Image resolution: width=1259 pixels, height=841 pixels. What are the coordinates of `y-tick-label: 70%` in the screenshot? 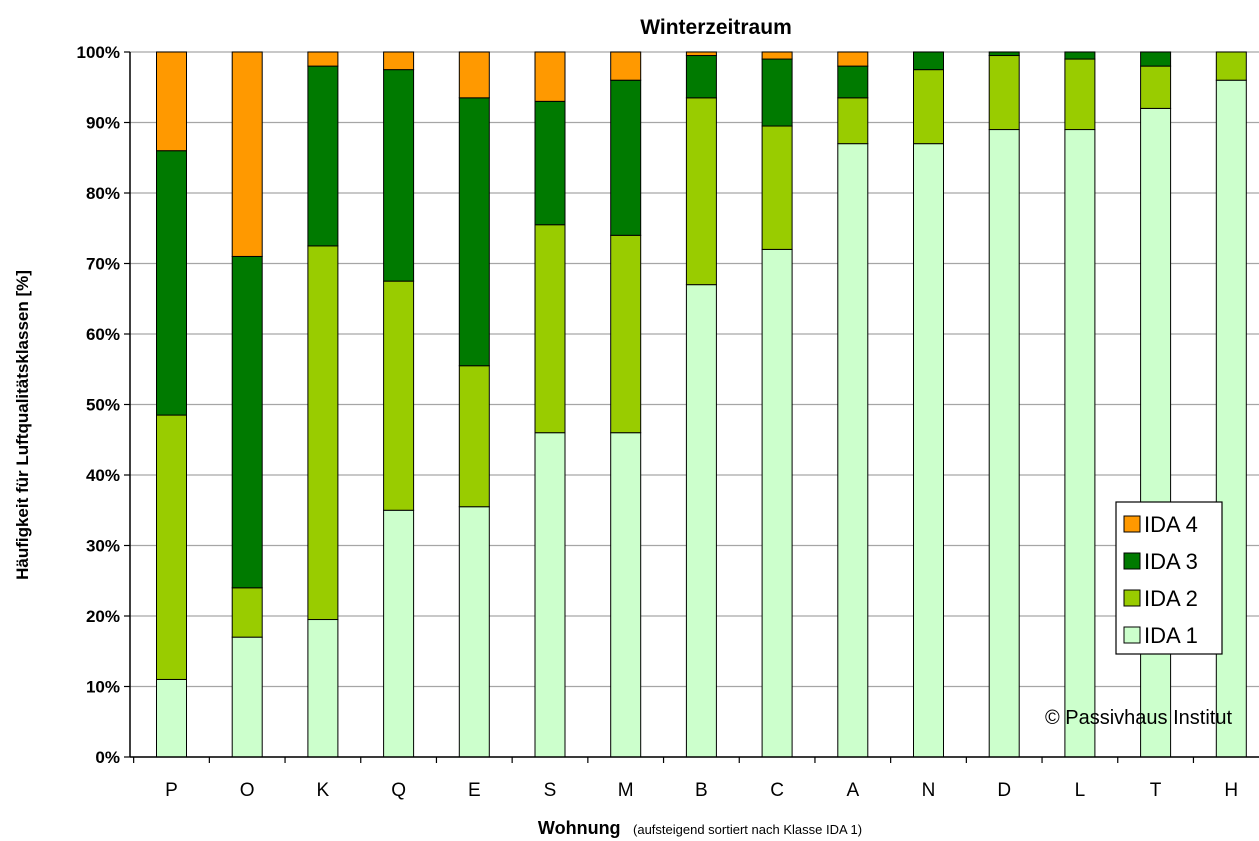 It's located at (103, 264).